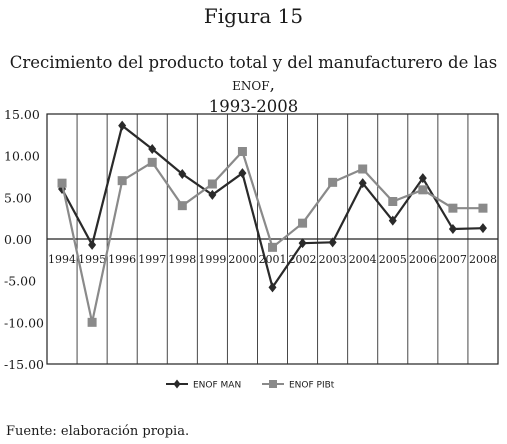 Image resolution: width=507 pixels, height=444 pixels. Describe the element at coordinates (182, 259) in the screenshot. I see `x-tick-label: 1998` at that location.